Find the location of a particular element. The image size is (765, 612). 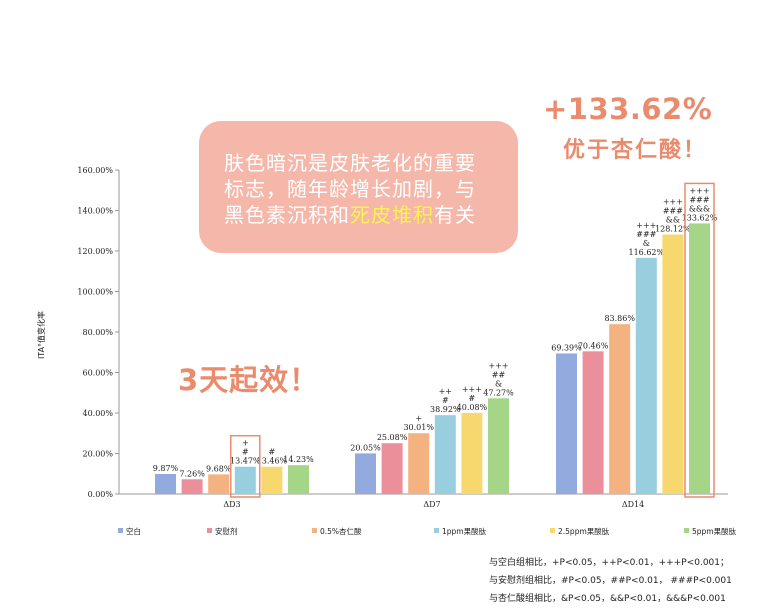

y-tick-label: 80.00% is located at coordinates (97, 332).